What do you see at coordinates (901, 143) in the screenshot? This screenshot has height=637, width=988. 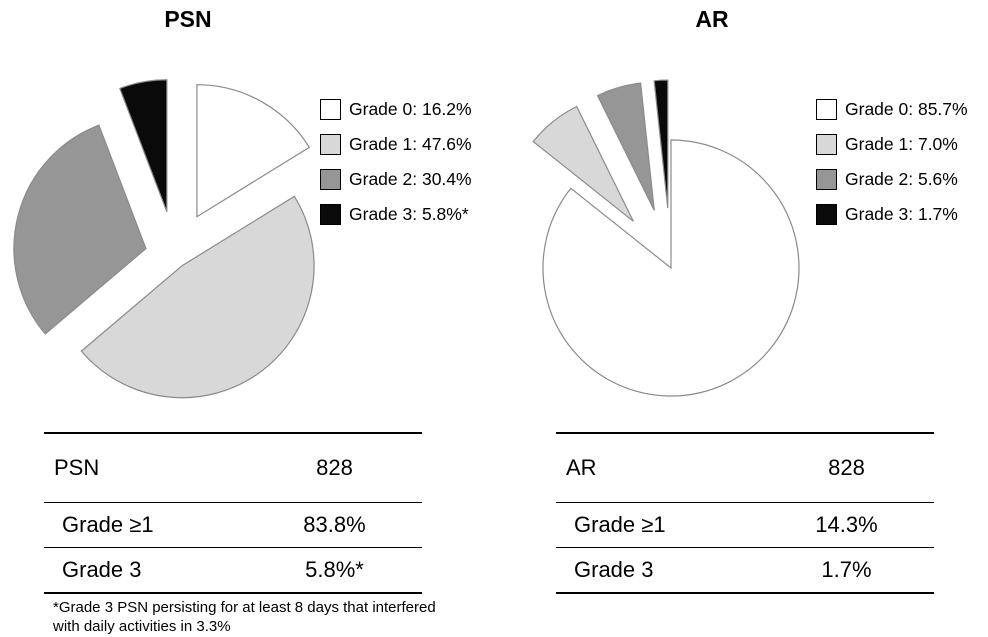 I see `legend-label: Grade 1: 7.0%` at bounding box center [901, 143].